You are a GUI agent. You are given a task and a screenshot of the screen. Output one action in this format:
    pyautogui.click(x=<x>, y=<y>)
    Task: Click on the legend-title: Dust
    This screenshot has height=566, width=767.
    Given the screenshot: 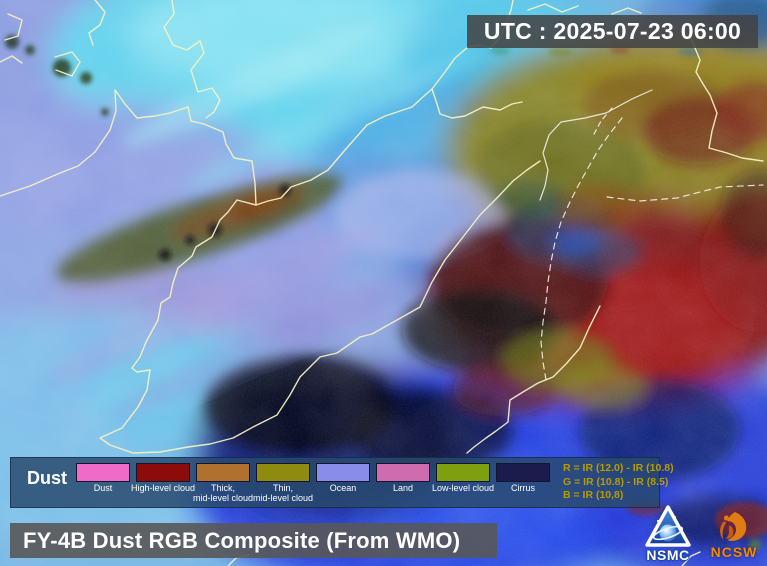 What is the action you would take?
    pyautogui.click(x=47, y=478)
    